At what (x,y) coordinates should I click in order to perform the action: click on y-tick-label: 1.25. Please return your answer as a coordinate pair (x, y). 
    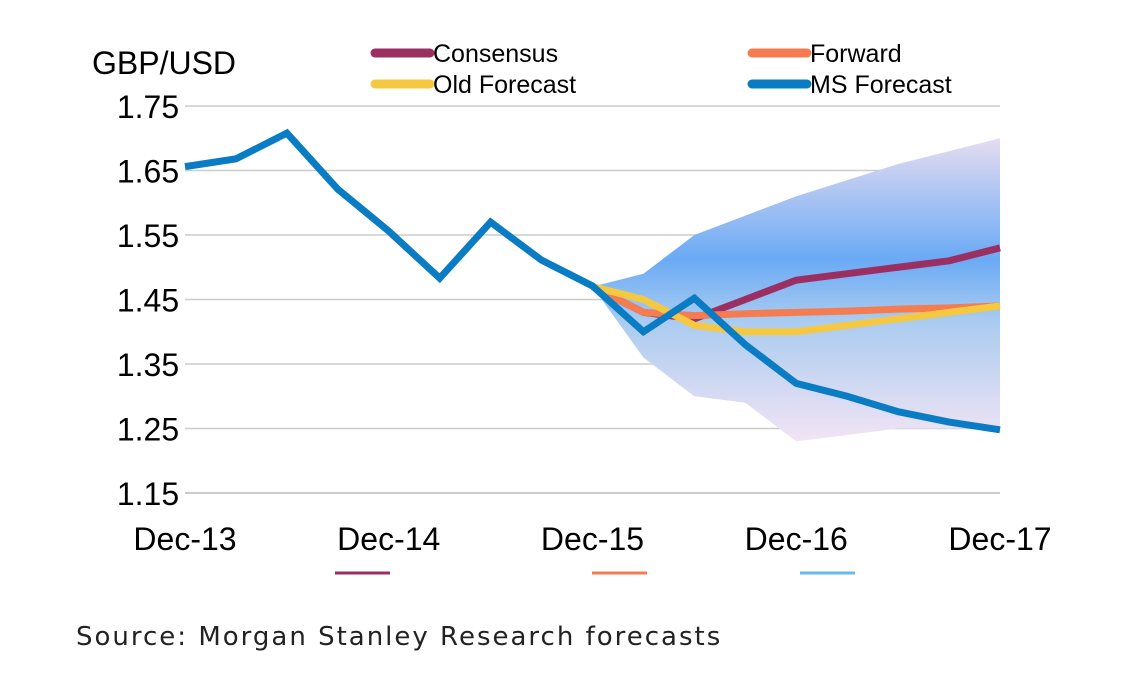
    Looking at the image, I should click on (148, 430).